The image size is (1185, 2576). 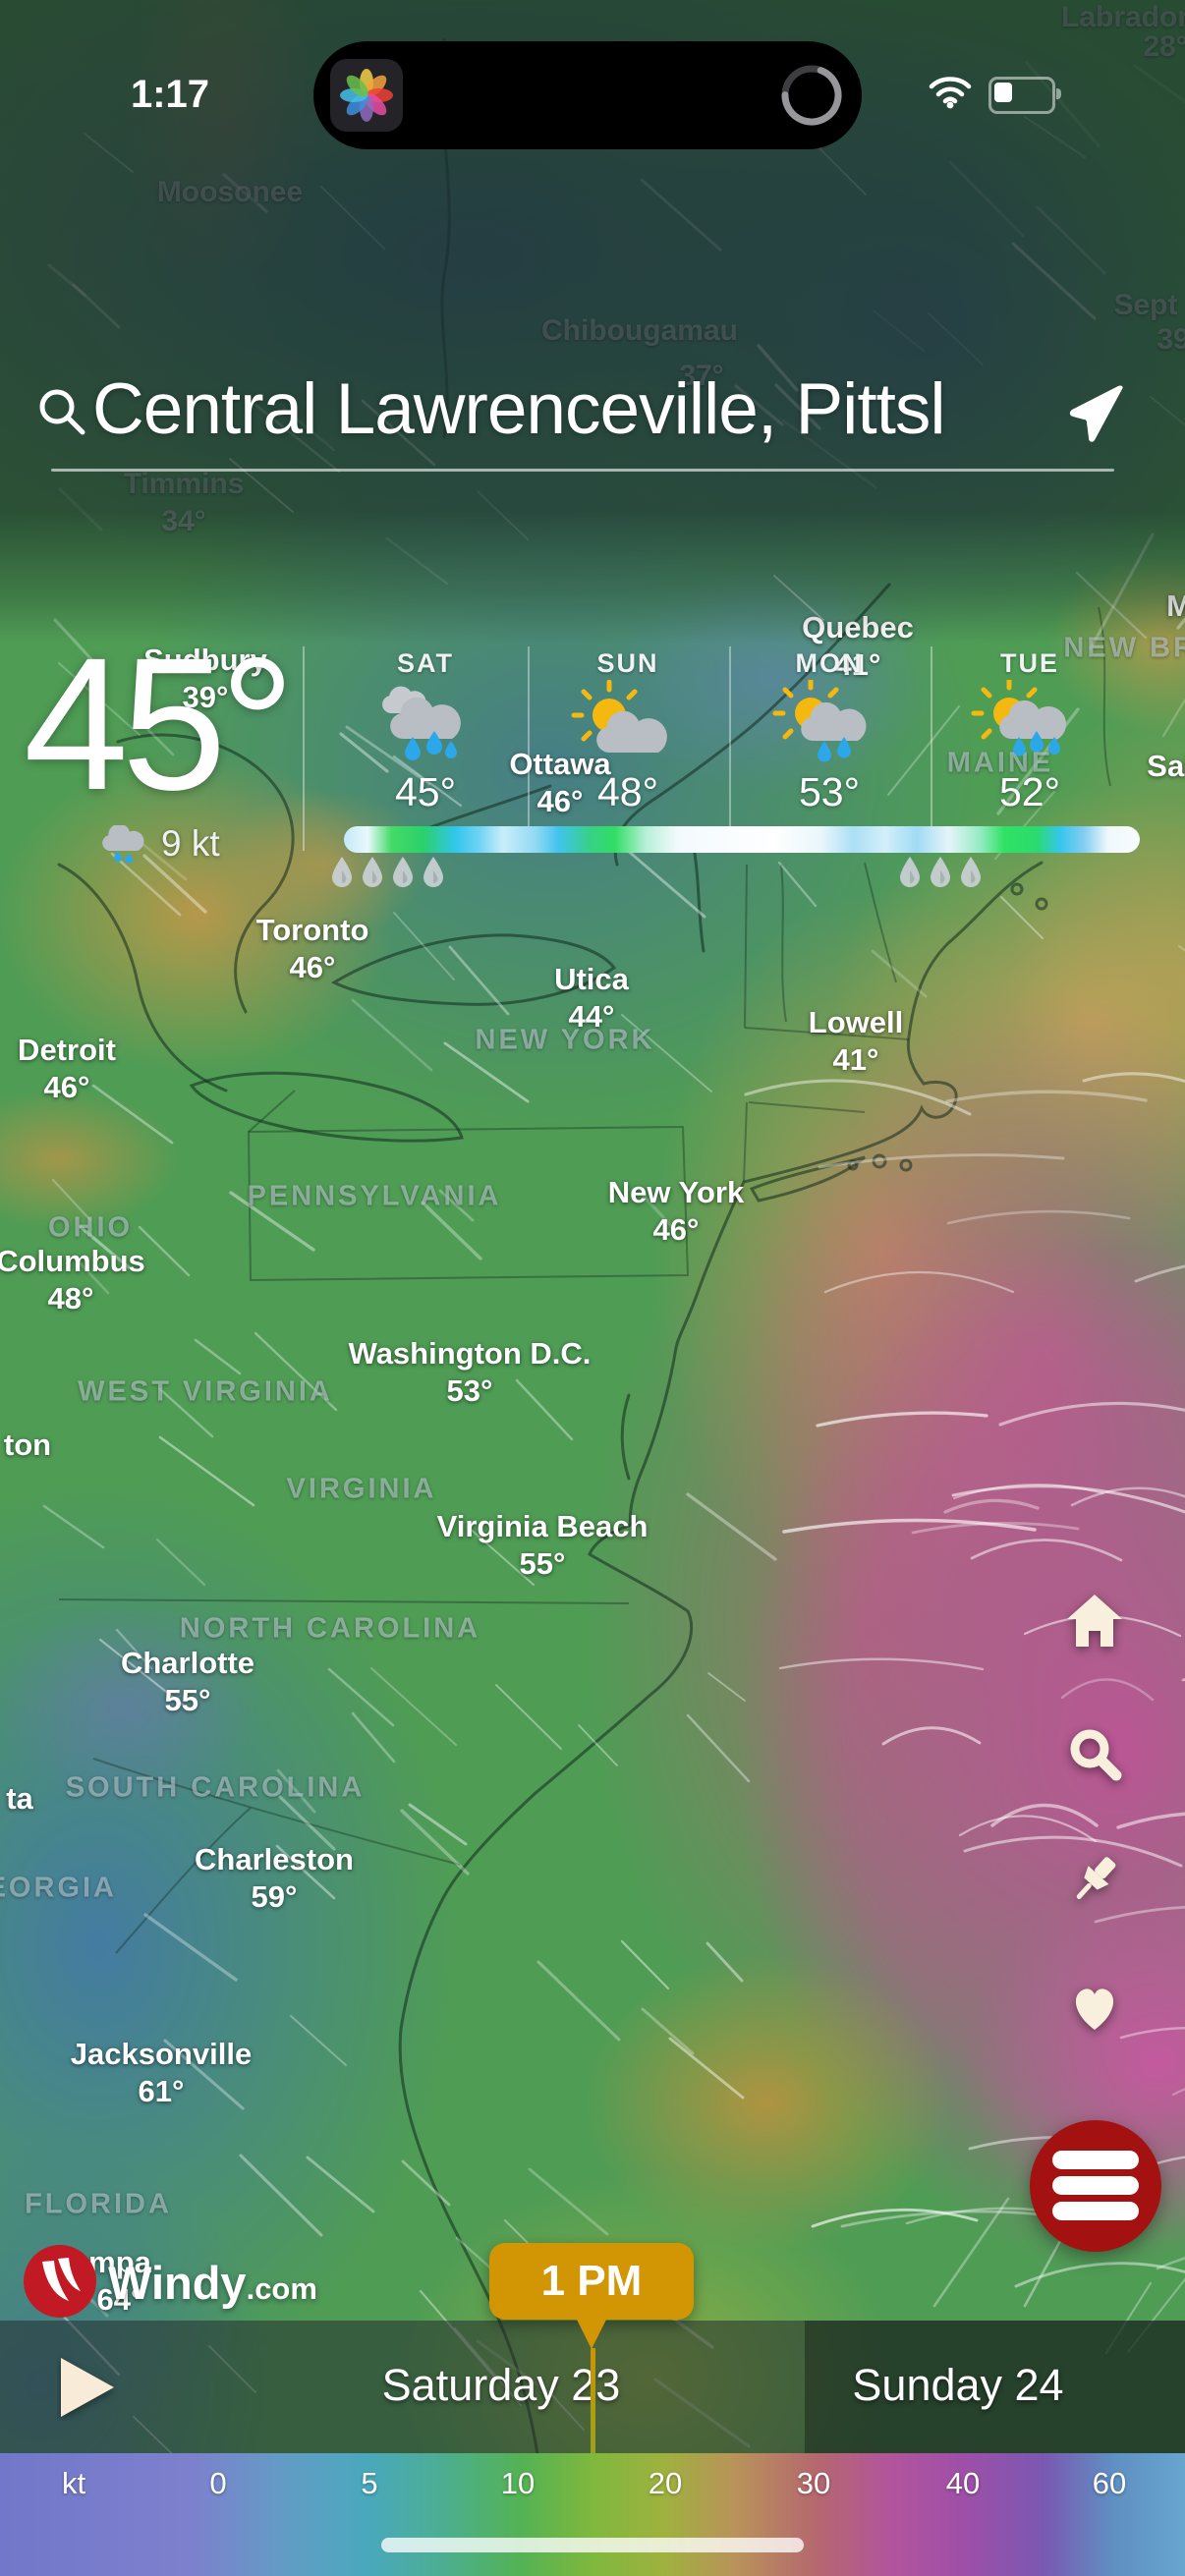 I want to click on wifi-icon, so click(x=951, y=93).